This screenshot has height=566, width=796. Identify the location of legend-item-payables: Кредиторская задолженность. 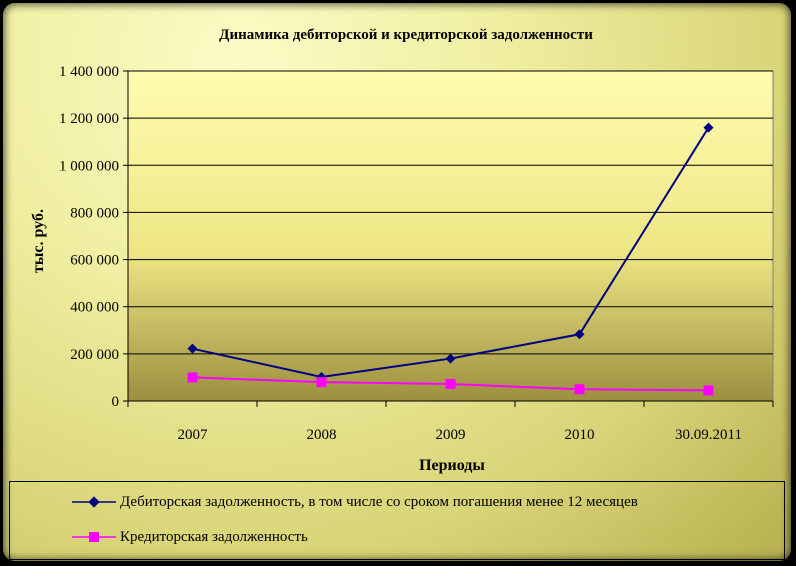
(159, 537).